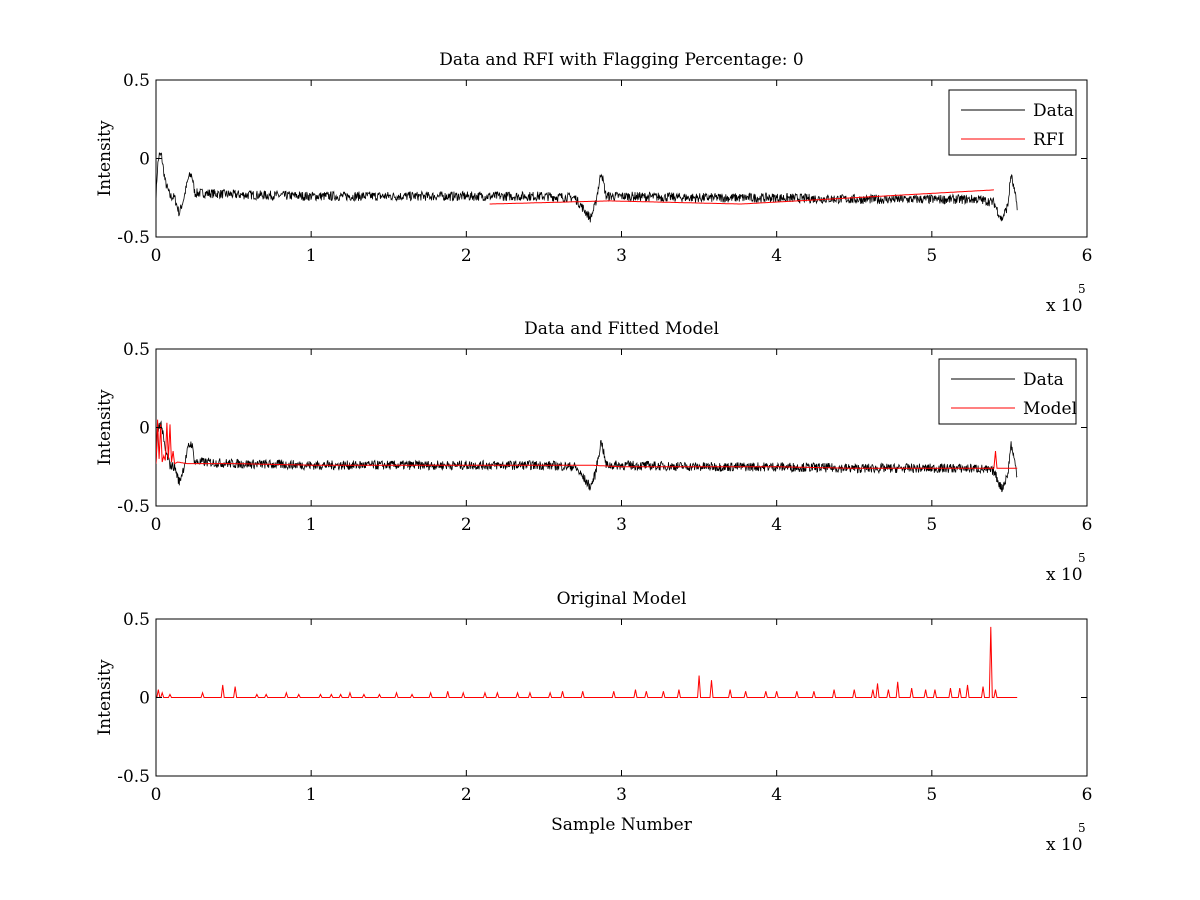  What do you see at coordinates (622, 825) in the screenshot?
I see `x-axis-label: Sample Number` at bounding box center [622, 825].